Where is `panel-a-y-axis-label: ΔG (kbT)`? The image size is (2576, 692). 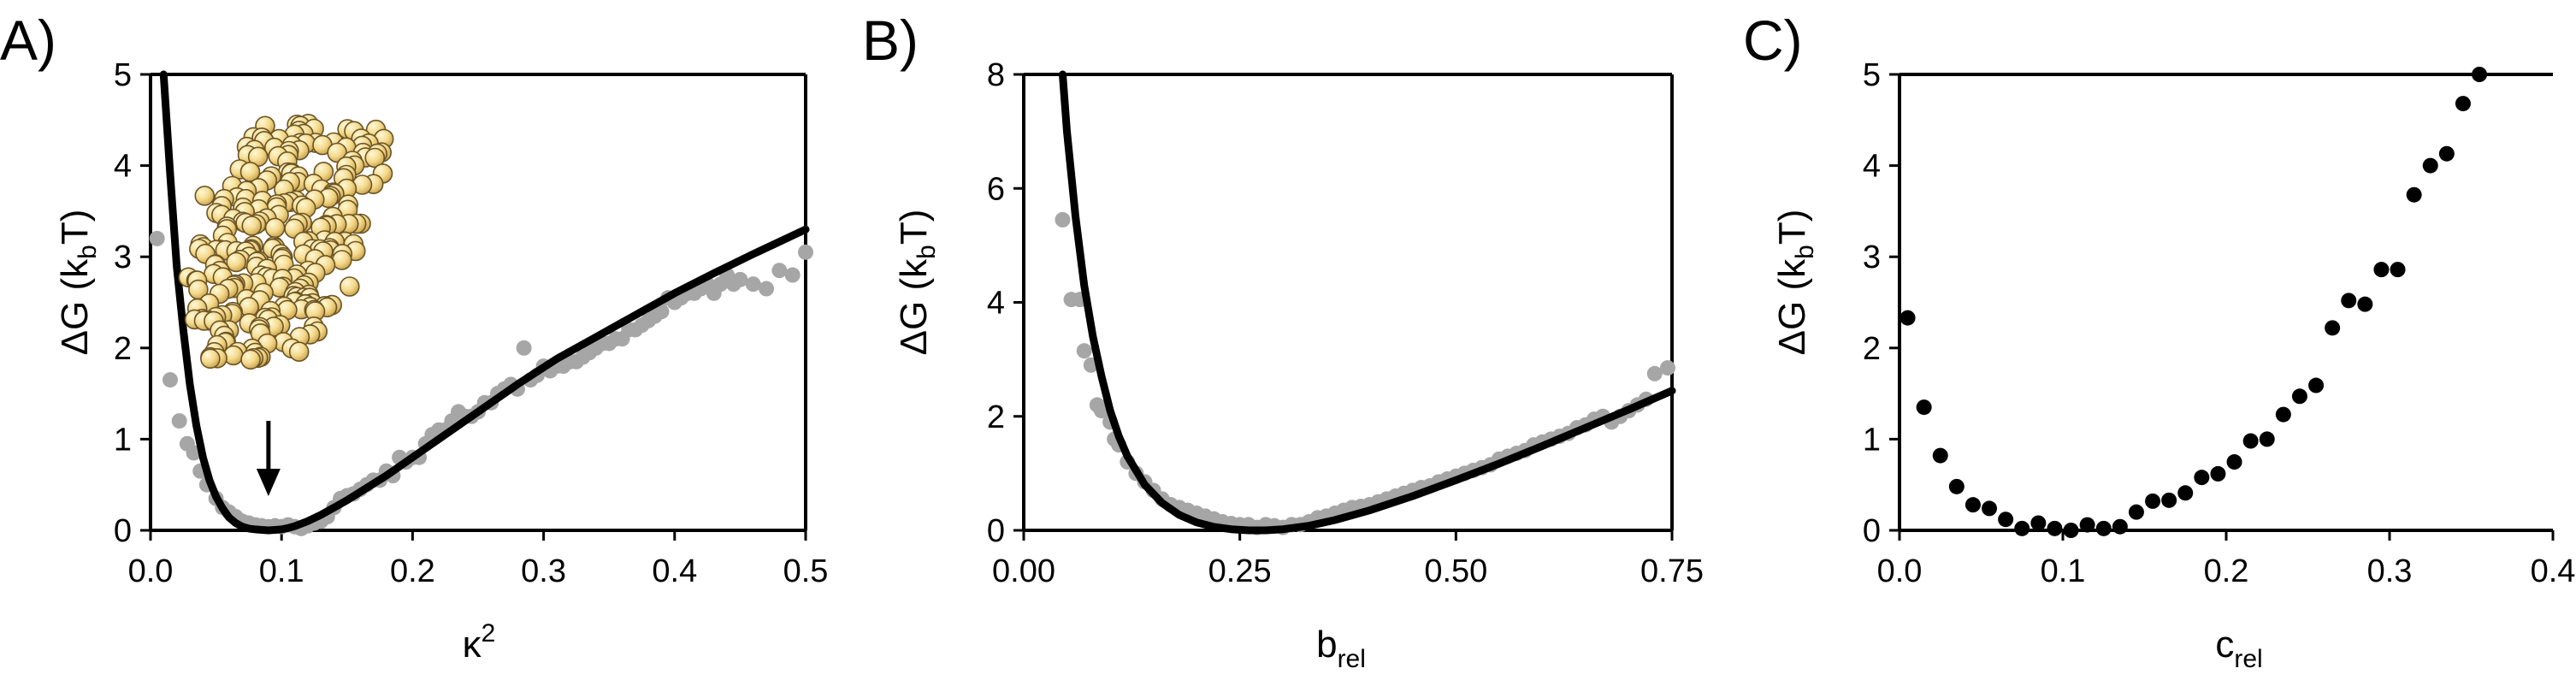 panel-a-y-axis-label: ΔG (kbT) is located at coordinates (78, 283).